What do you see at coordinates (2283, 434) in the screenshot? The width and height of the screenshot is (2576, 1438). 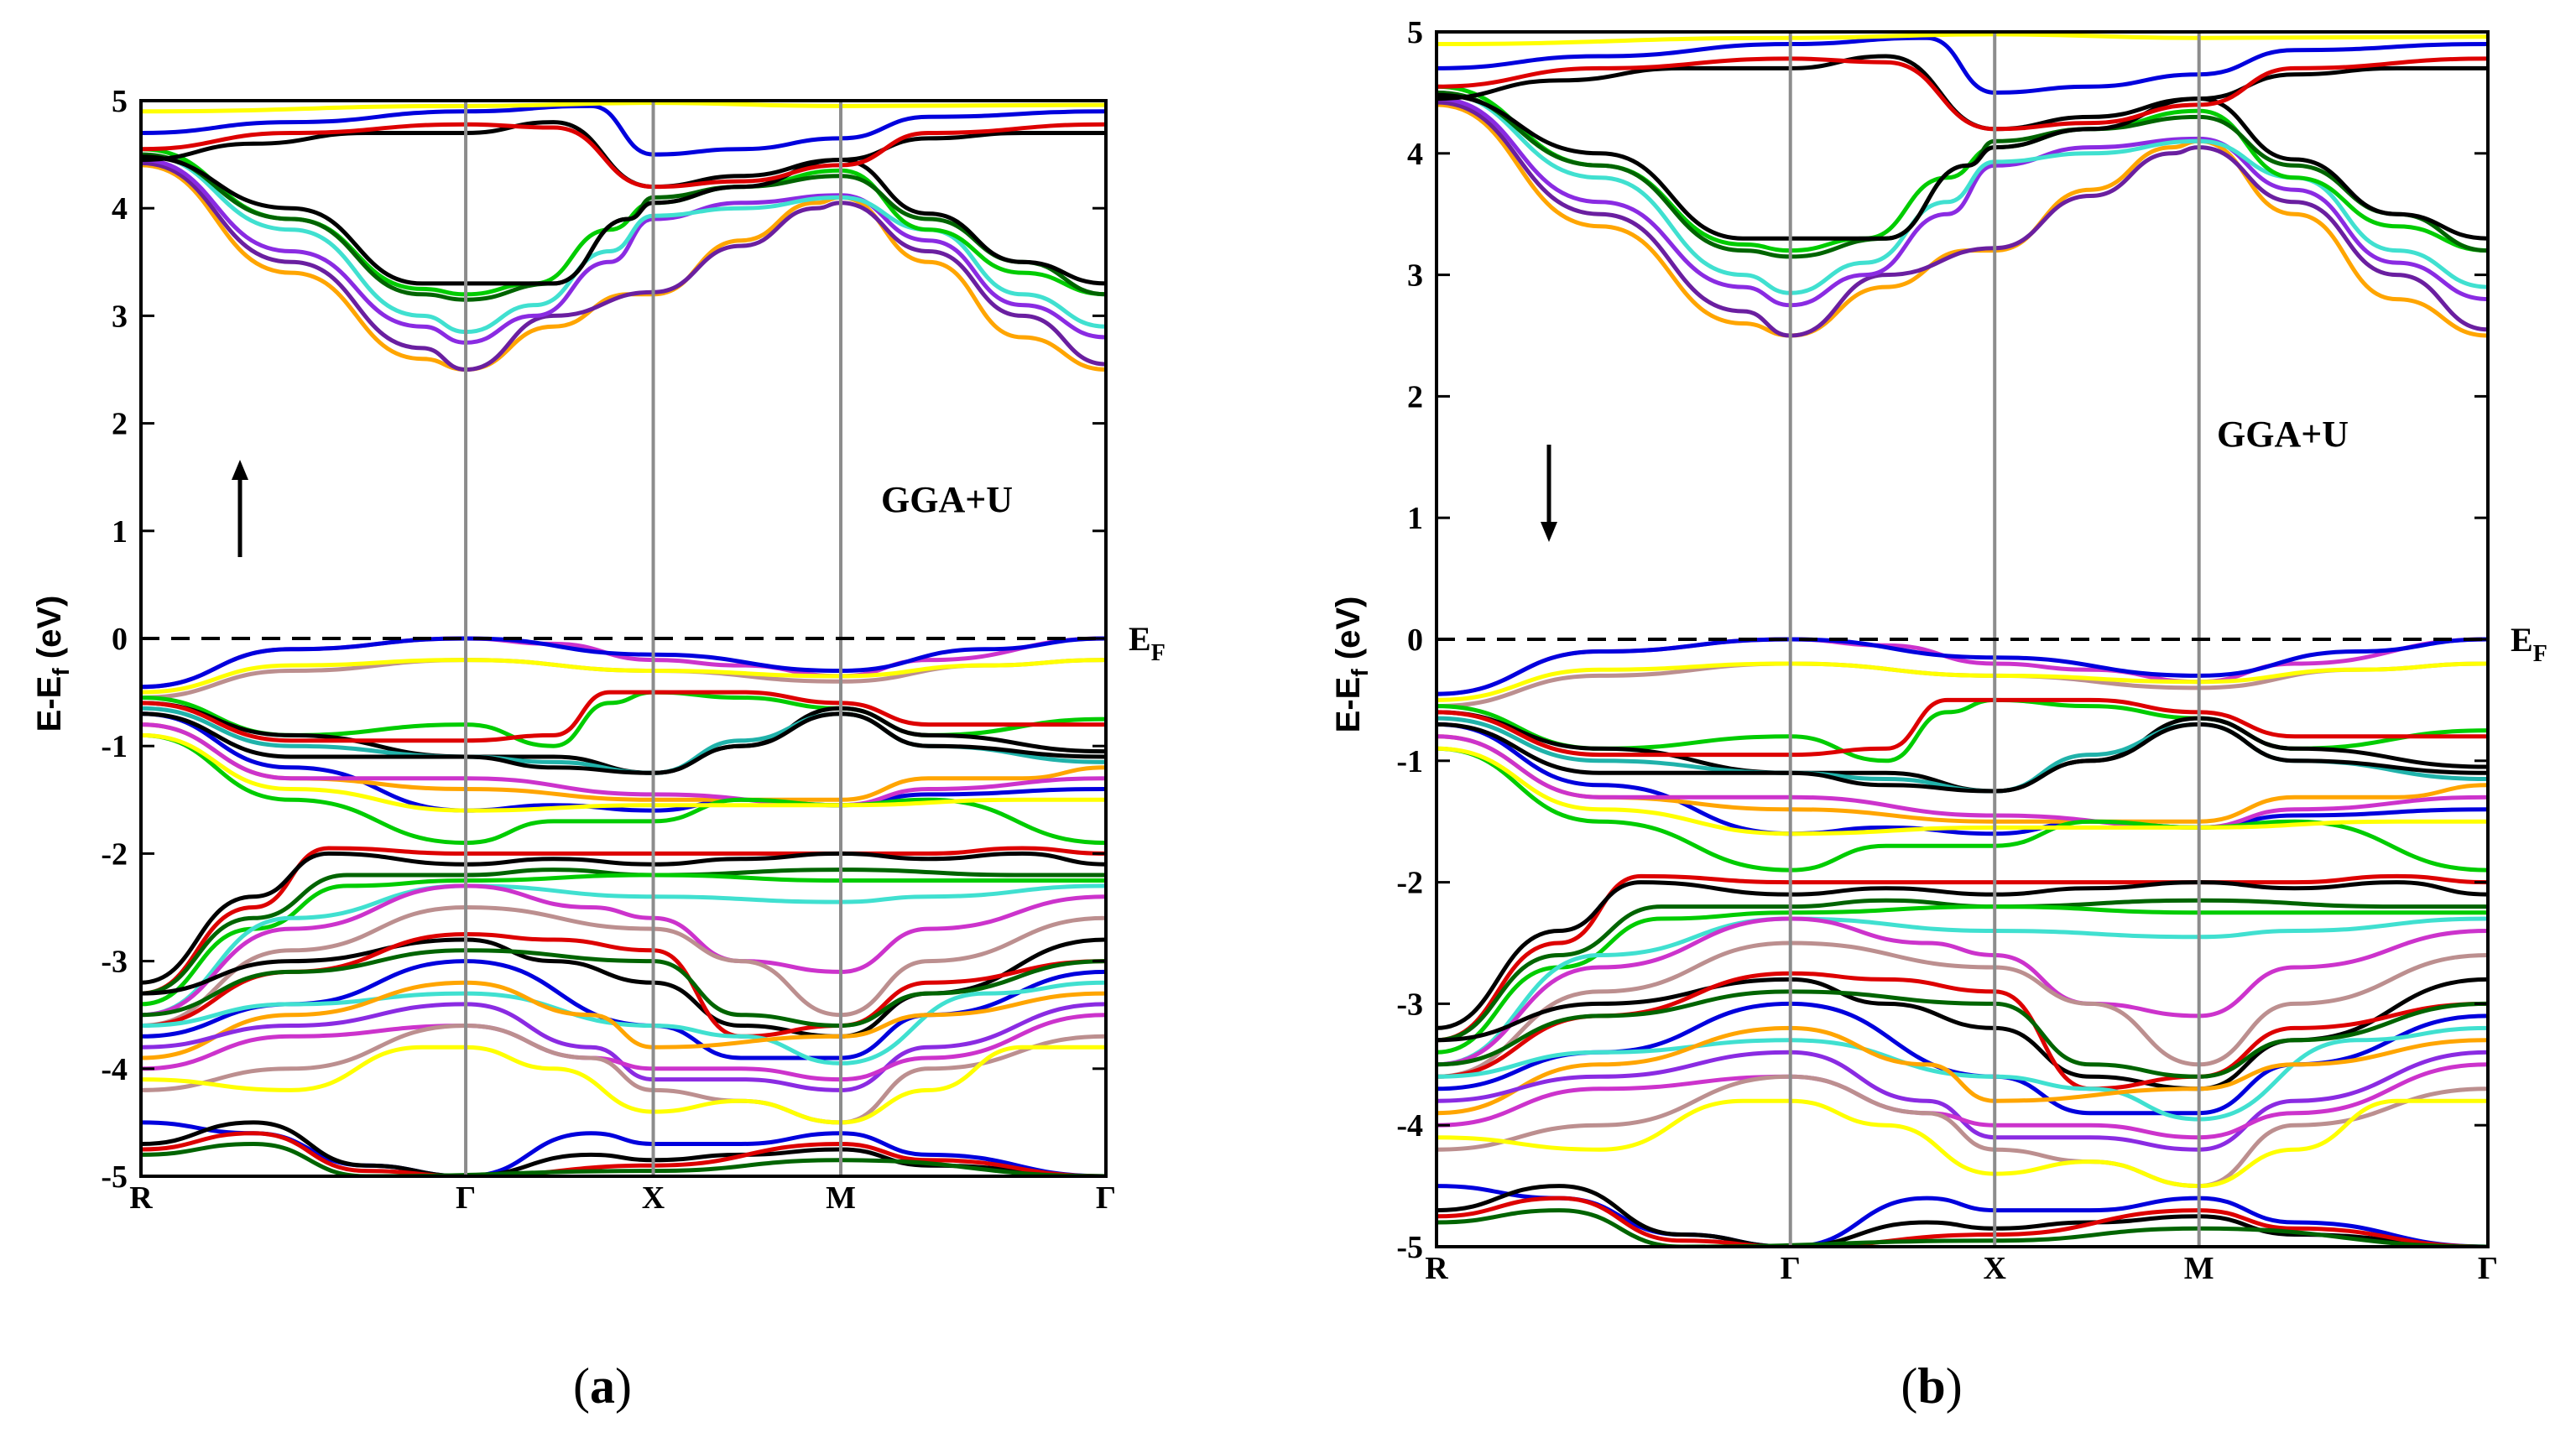 I see `panel-b-method-label: GGA+U` at bounding box center [2283, 434].